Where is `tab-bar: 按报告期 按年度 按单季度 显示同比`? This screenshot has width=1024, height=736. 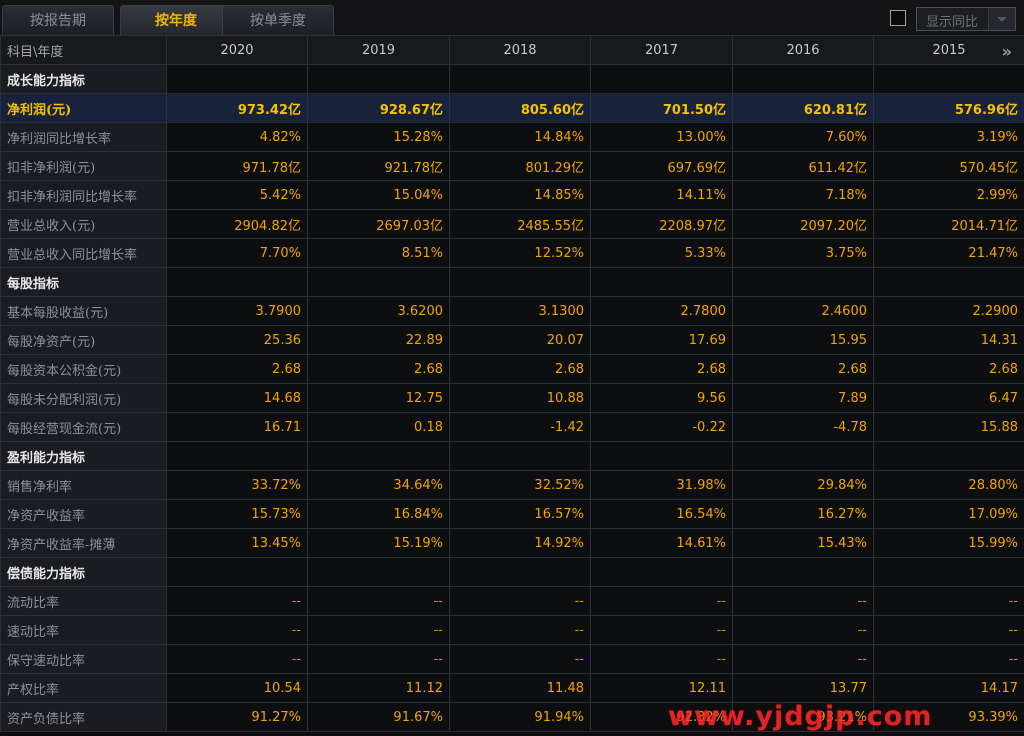 tab-bar: 按报告期 按年度 按单季度 显示同比 is located at coordinates (512, 17).